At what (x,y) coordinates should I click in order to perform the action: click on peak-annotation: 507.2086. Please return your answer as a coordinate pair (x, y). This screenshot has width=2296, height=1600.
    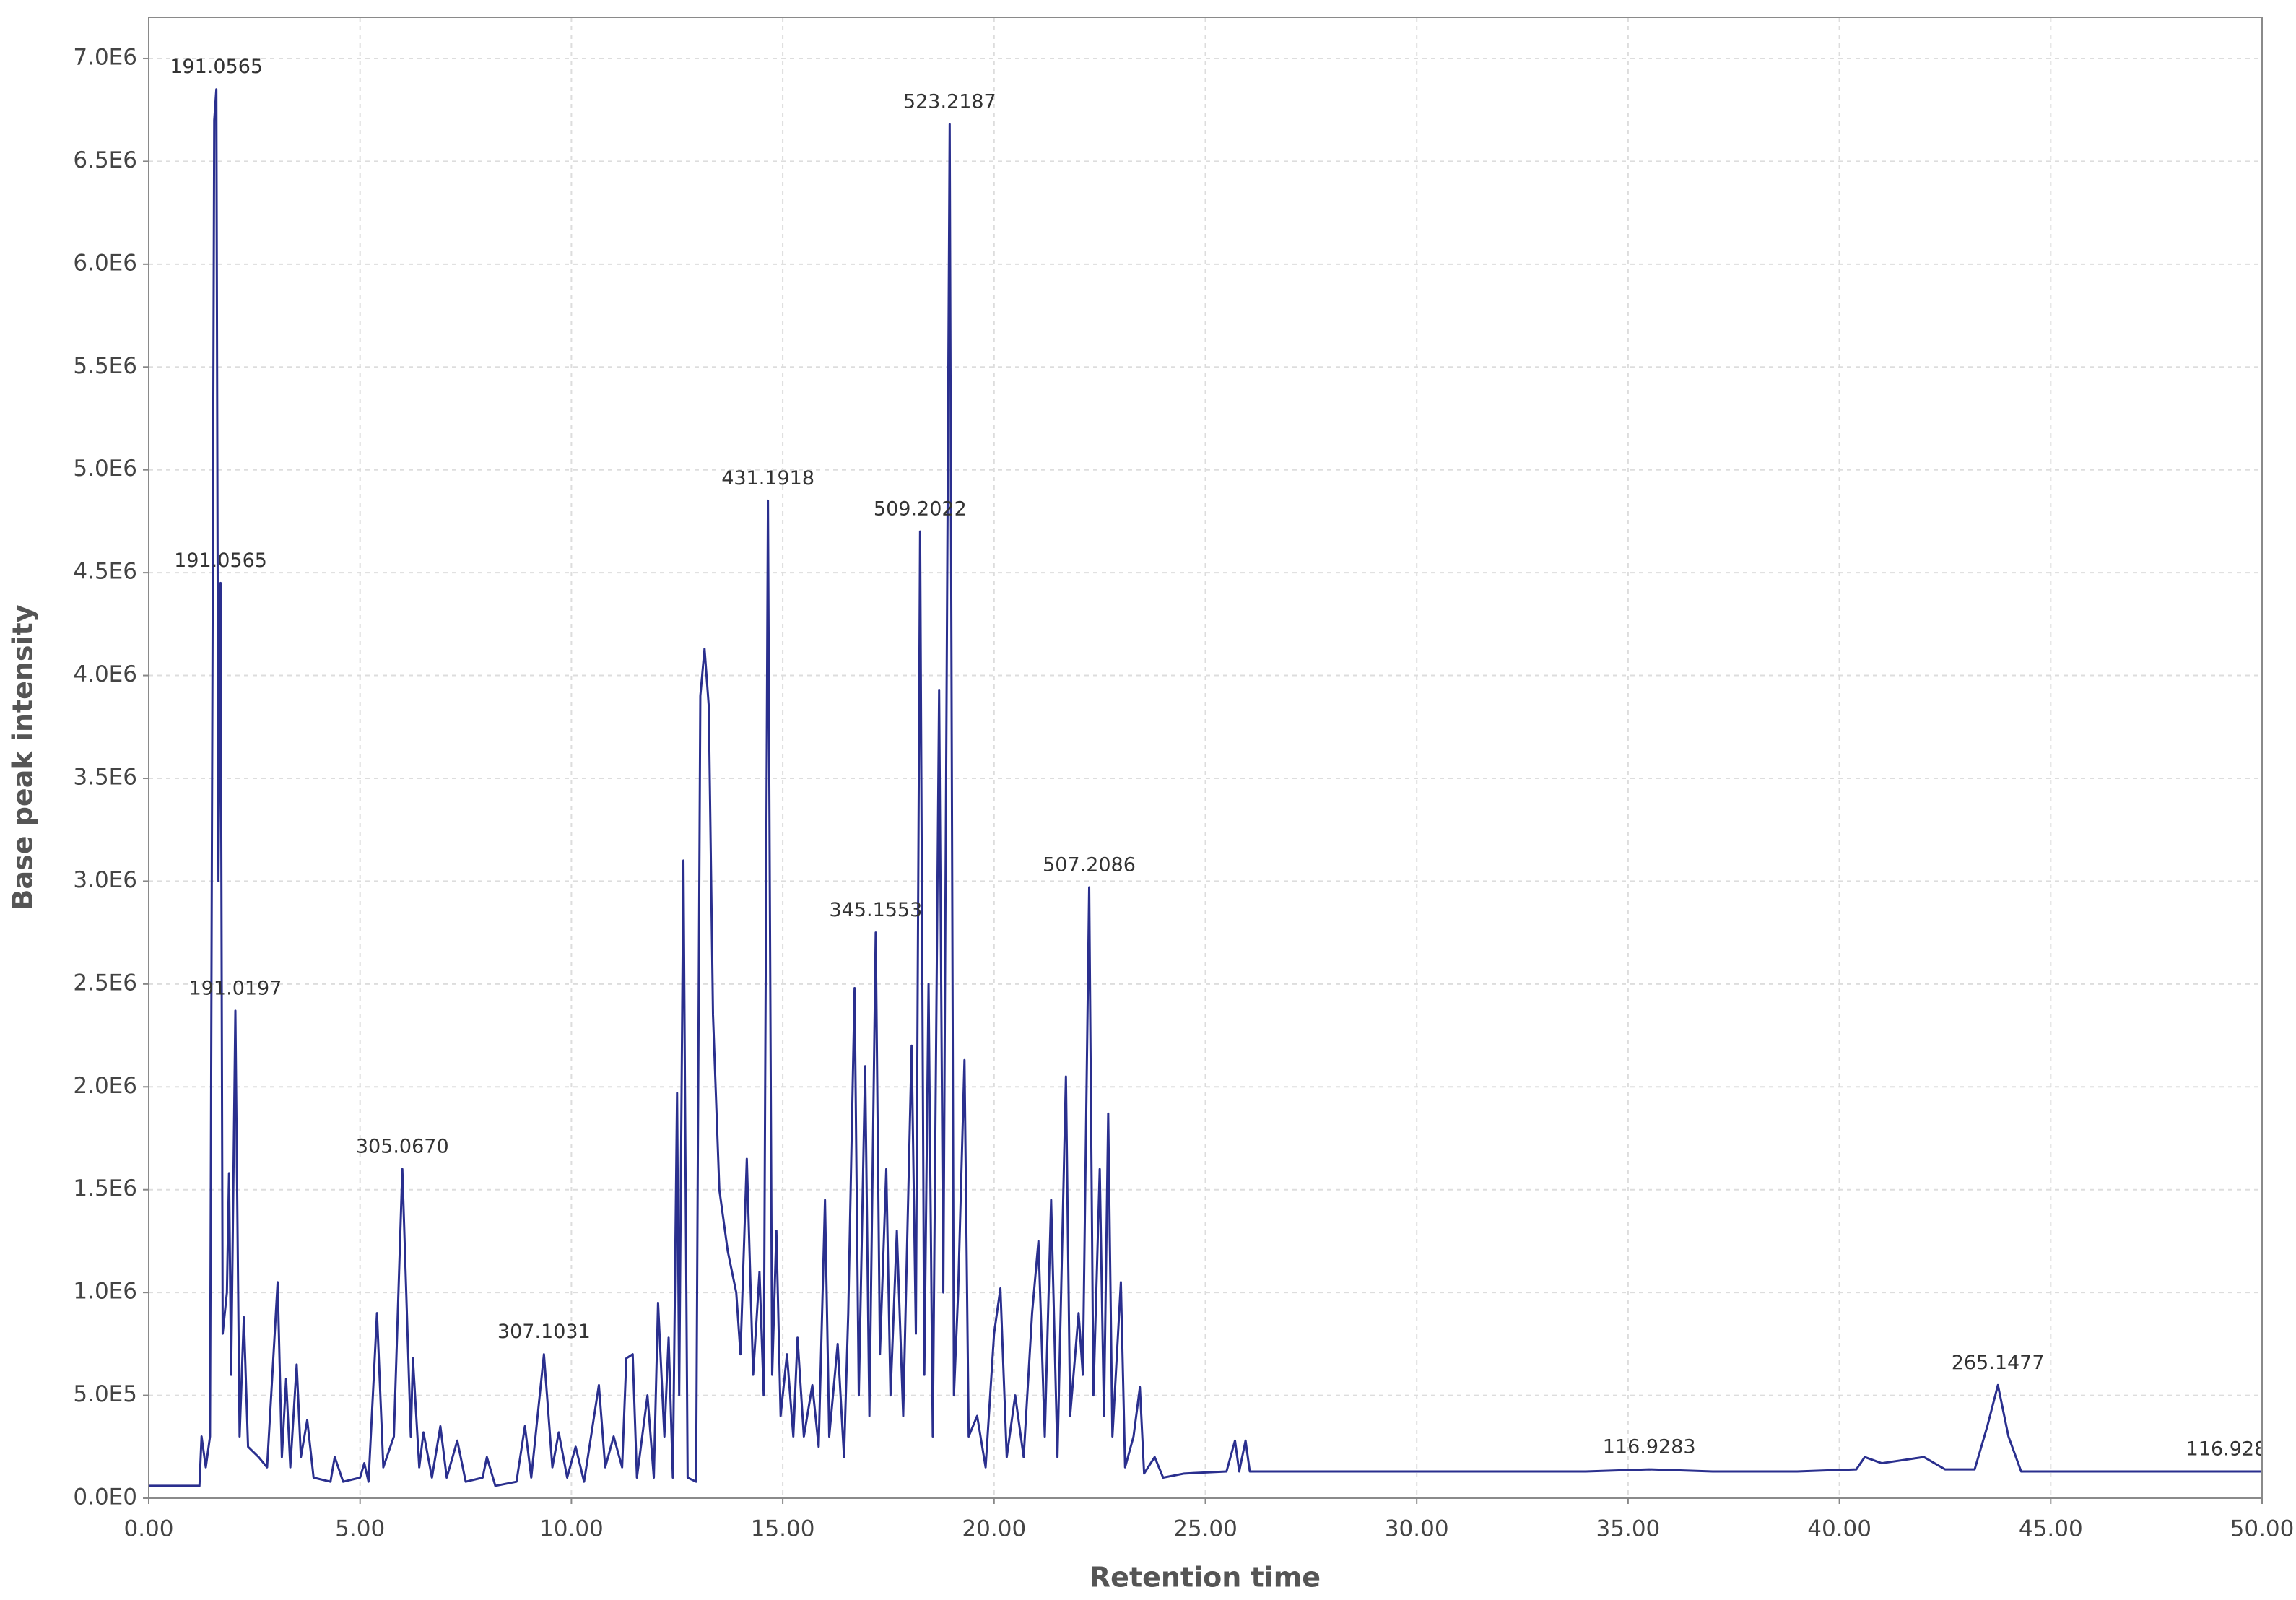
    Looking at the image, I should click on (1089, 864).